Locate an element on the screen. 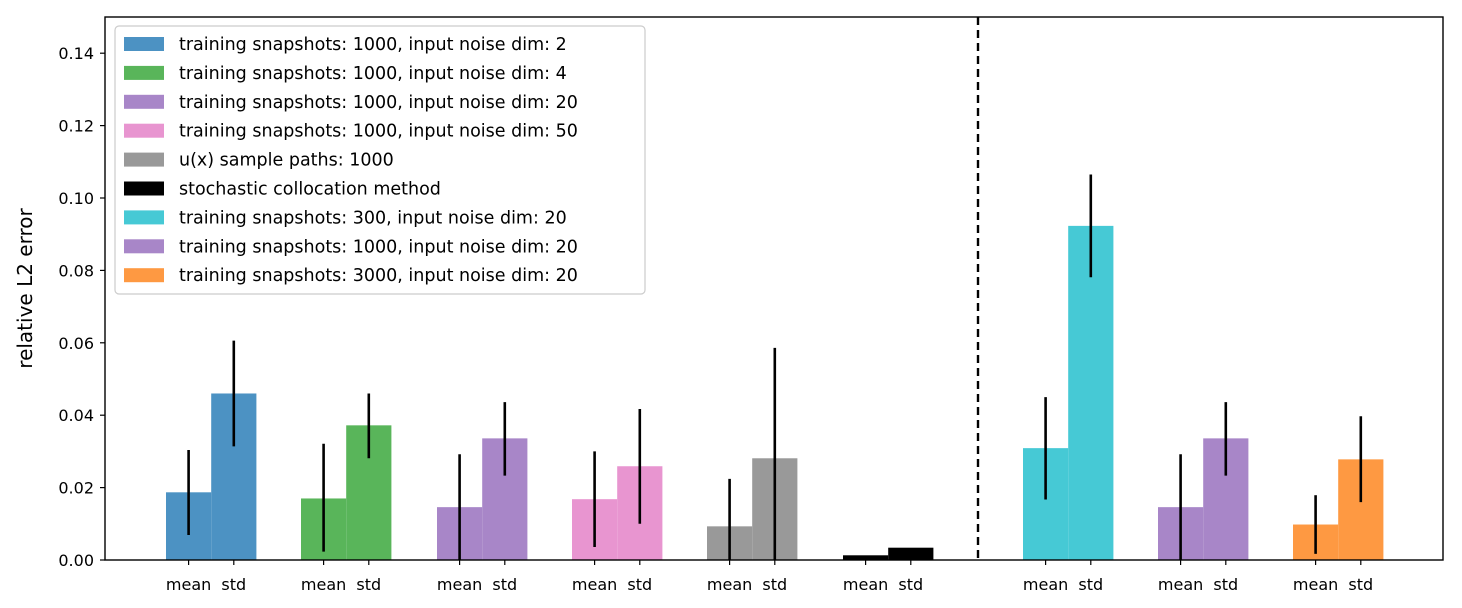  y-tick-label-2: 0.04 is located at coordinates (76, 415).